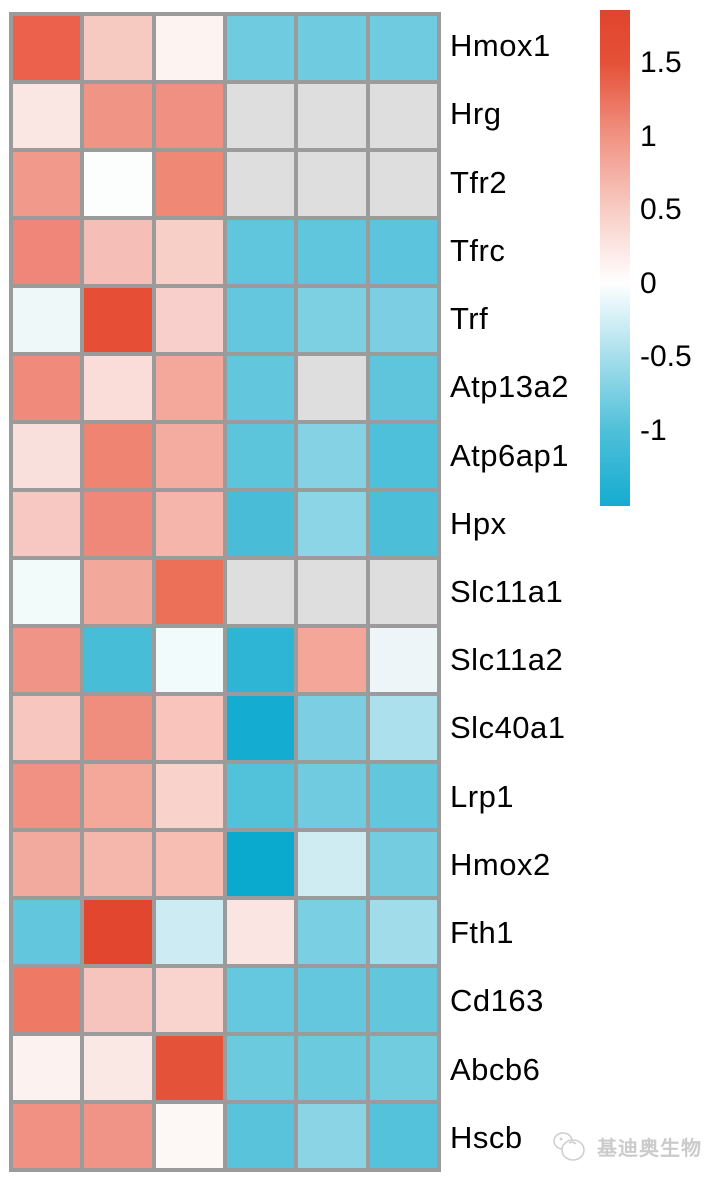  I want to click on gene-label: Tfrc, so click(478, 250).